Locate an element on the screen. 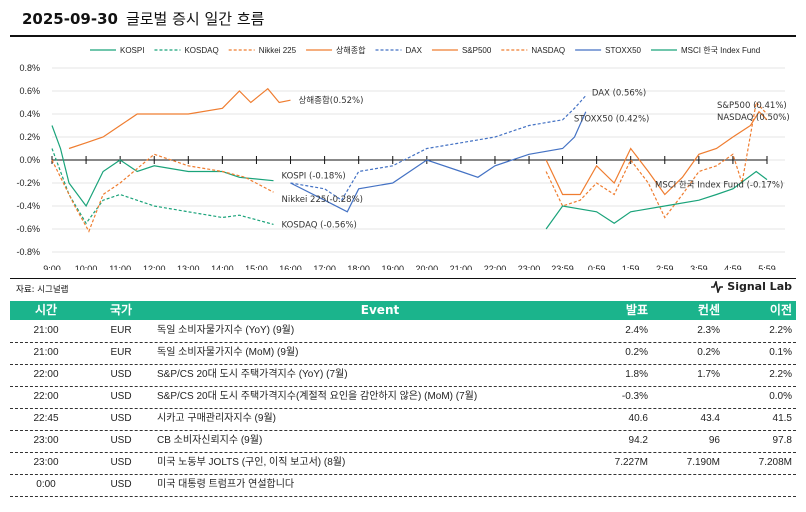 This screenshot has width=806, height=512. series-end-label: STOXX50 (0.42%) is located at coordinates (612, 120).